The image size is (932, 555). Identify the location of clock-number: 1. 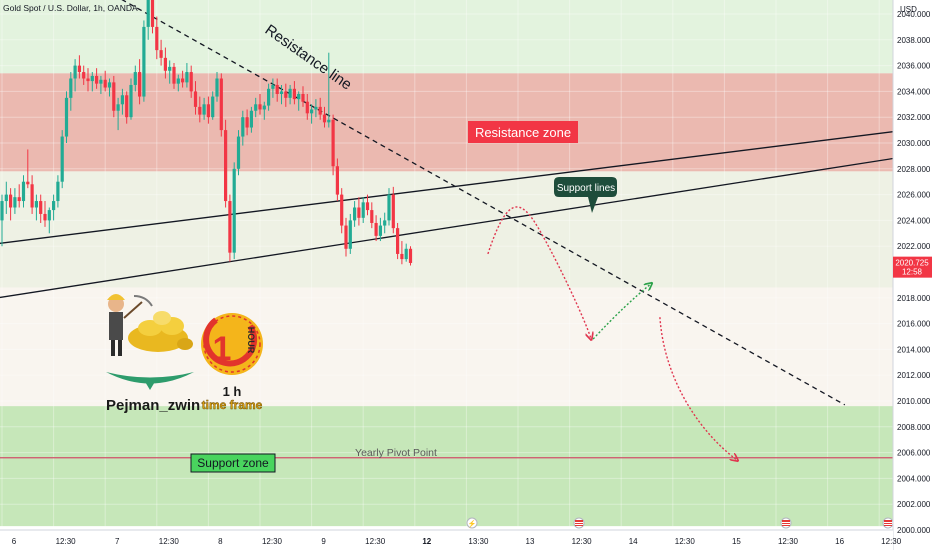
(222, 349).